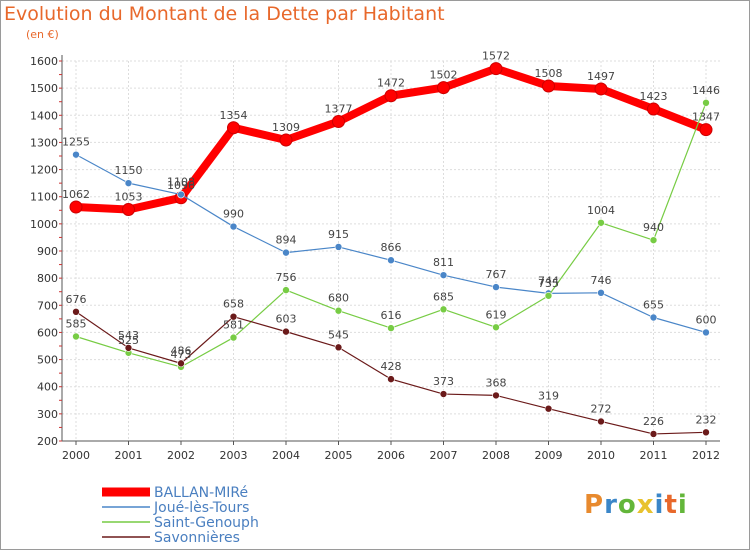  What do you see at coordinates (201, 508) in the screenshot?
I see `legend-label: Joué-lès-Tours` at bounding box center [201, 508].